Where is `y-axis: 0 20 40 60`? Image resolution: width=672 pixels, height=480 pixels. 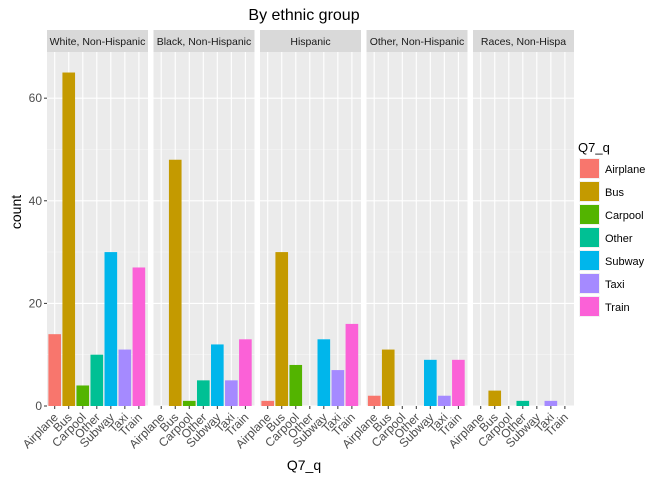
y-axis: 0 20 40 60 is located at coordinates (38, 252).